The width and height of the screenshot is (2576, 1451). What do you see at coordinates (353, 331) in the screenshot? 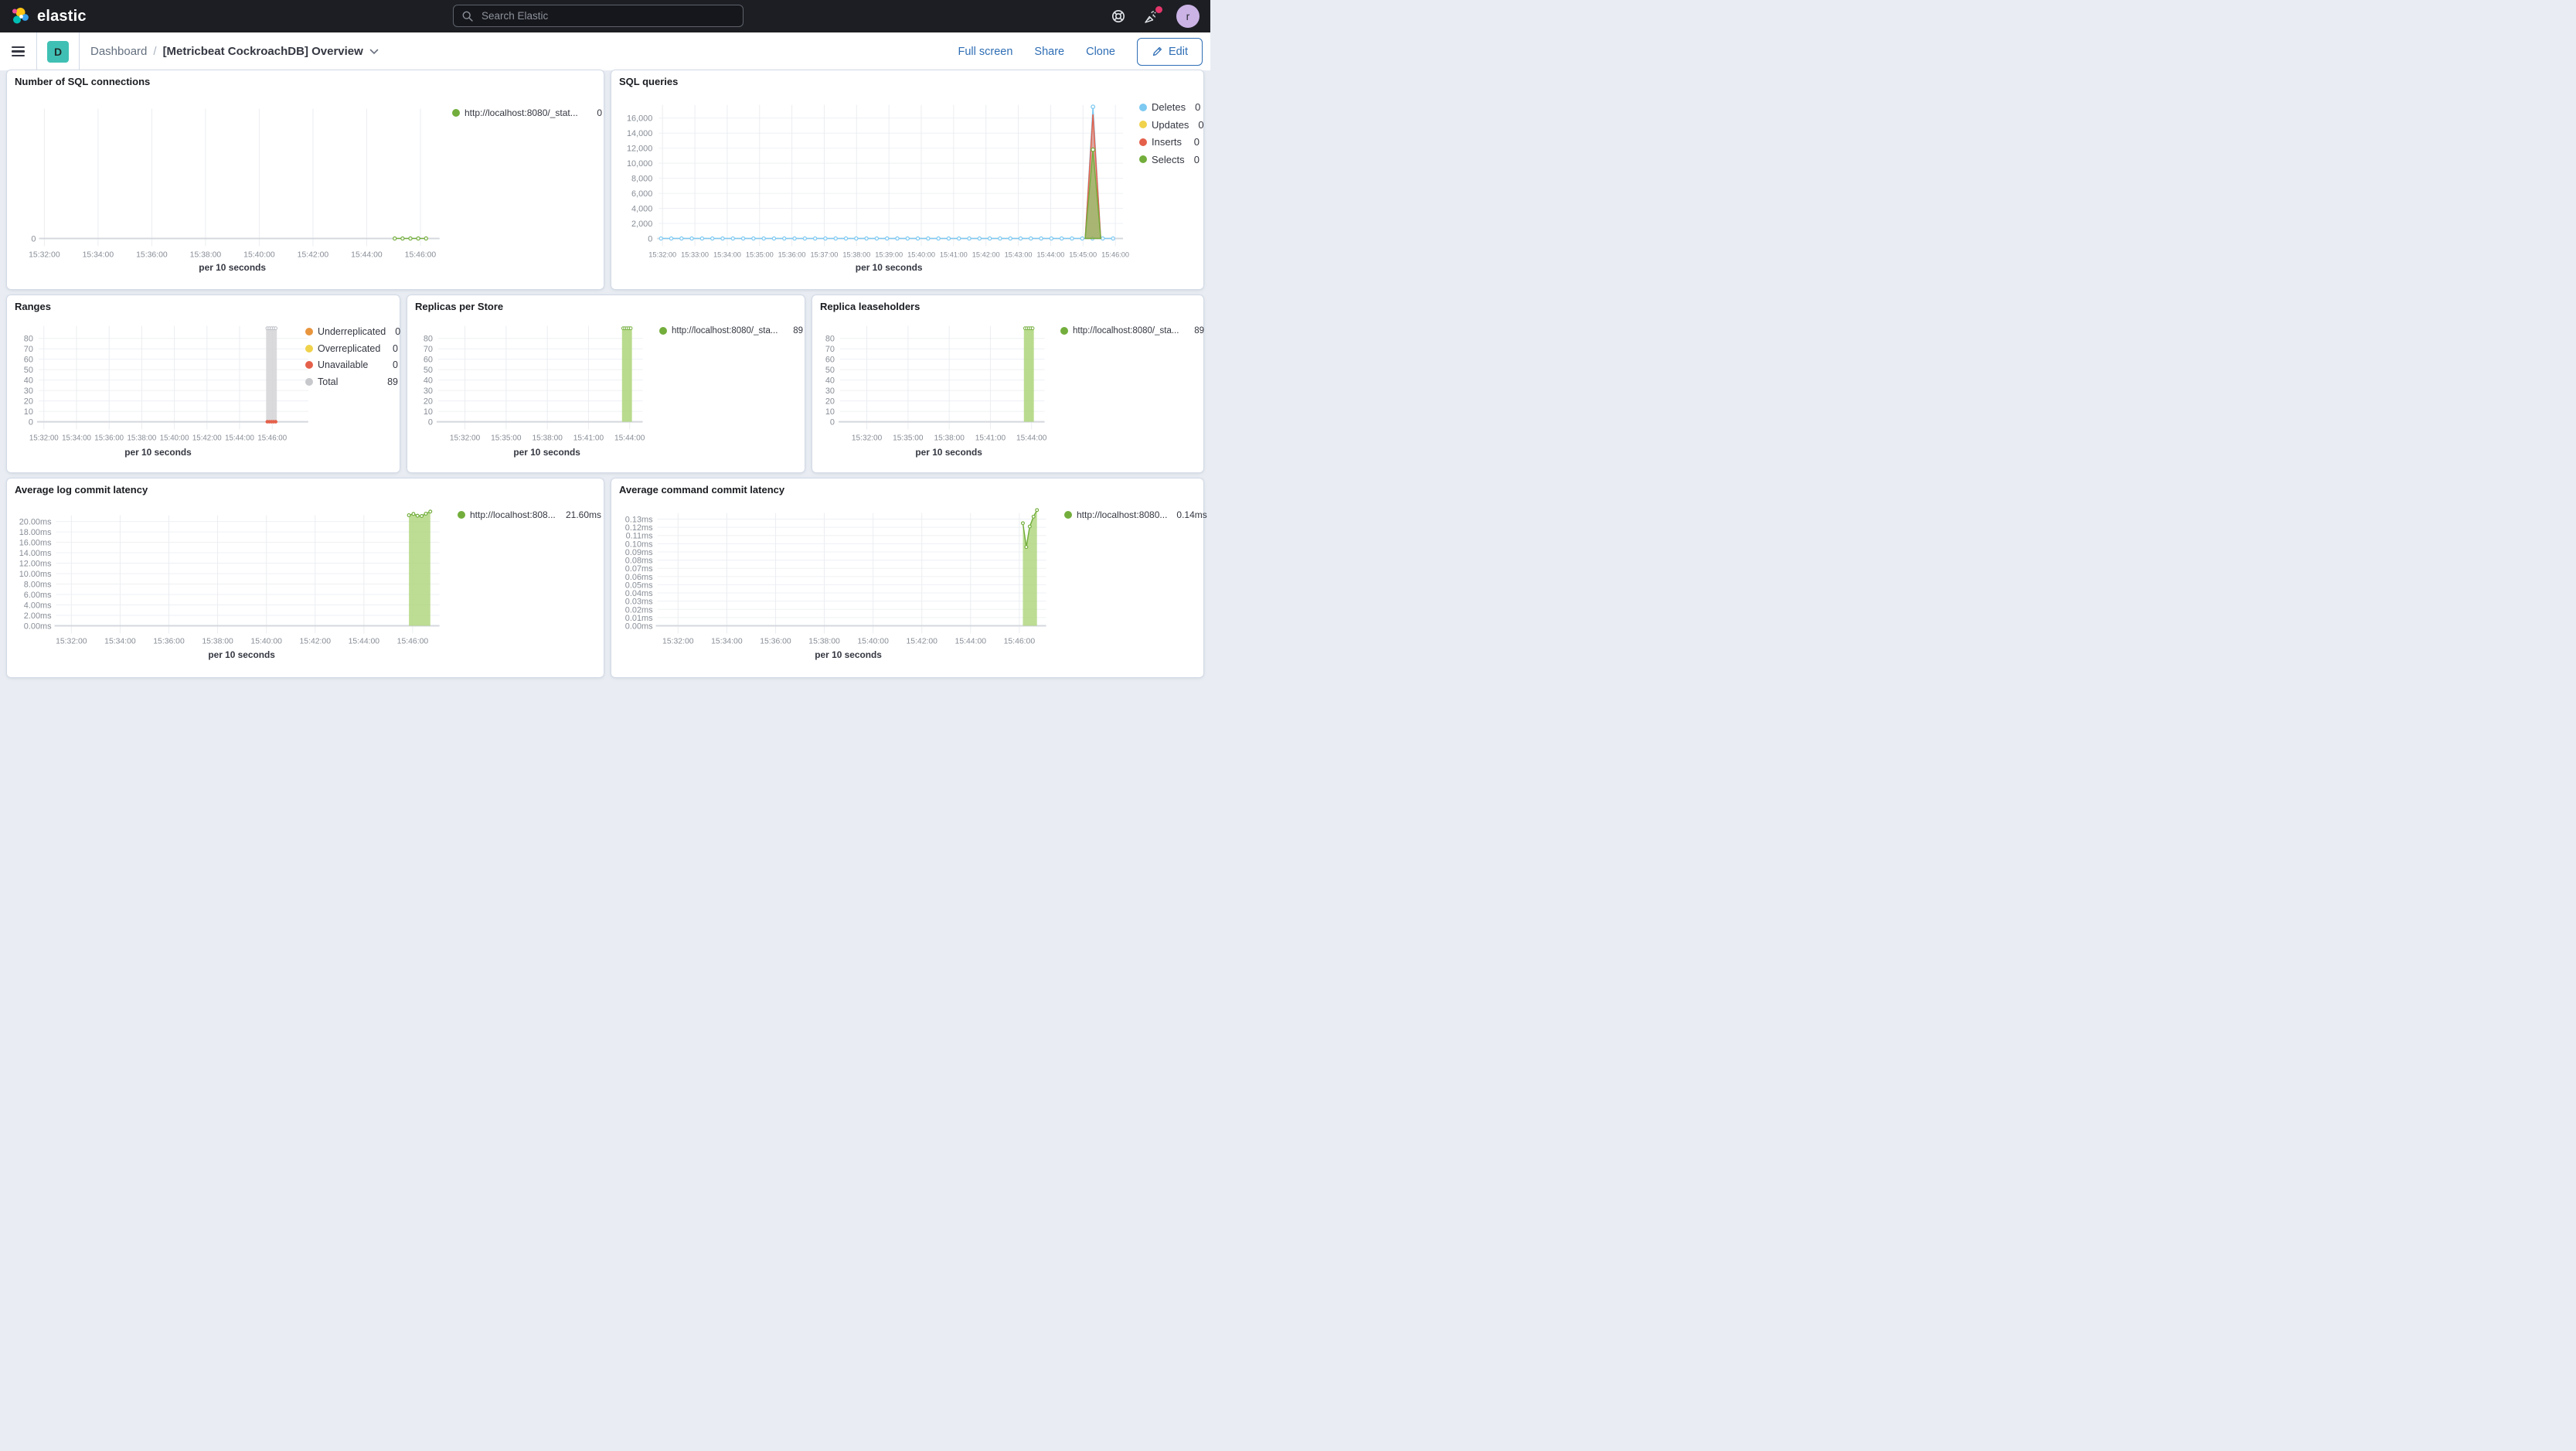
I see `legend-item: Underreplicated 0` at bounding box center [353, 331].